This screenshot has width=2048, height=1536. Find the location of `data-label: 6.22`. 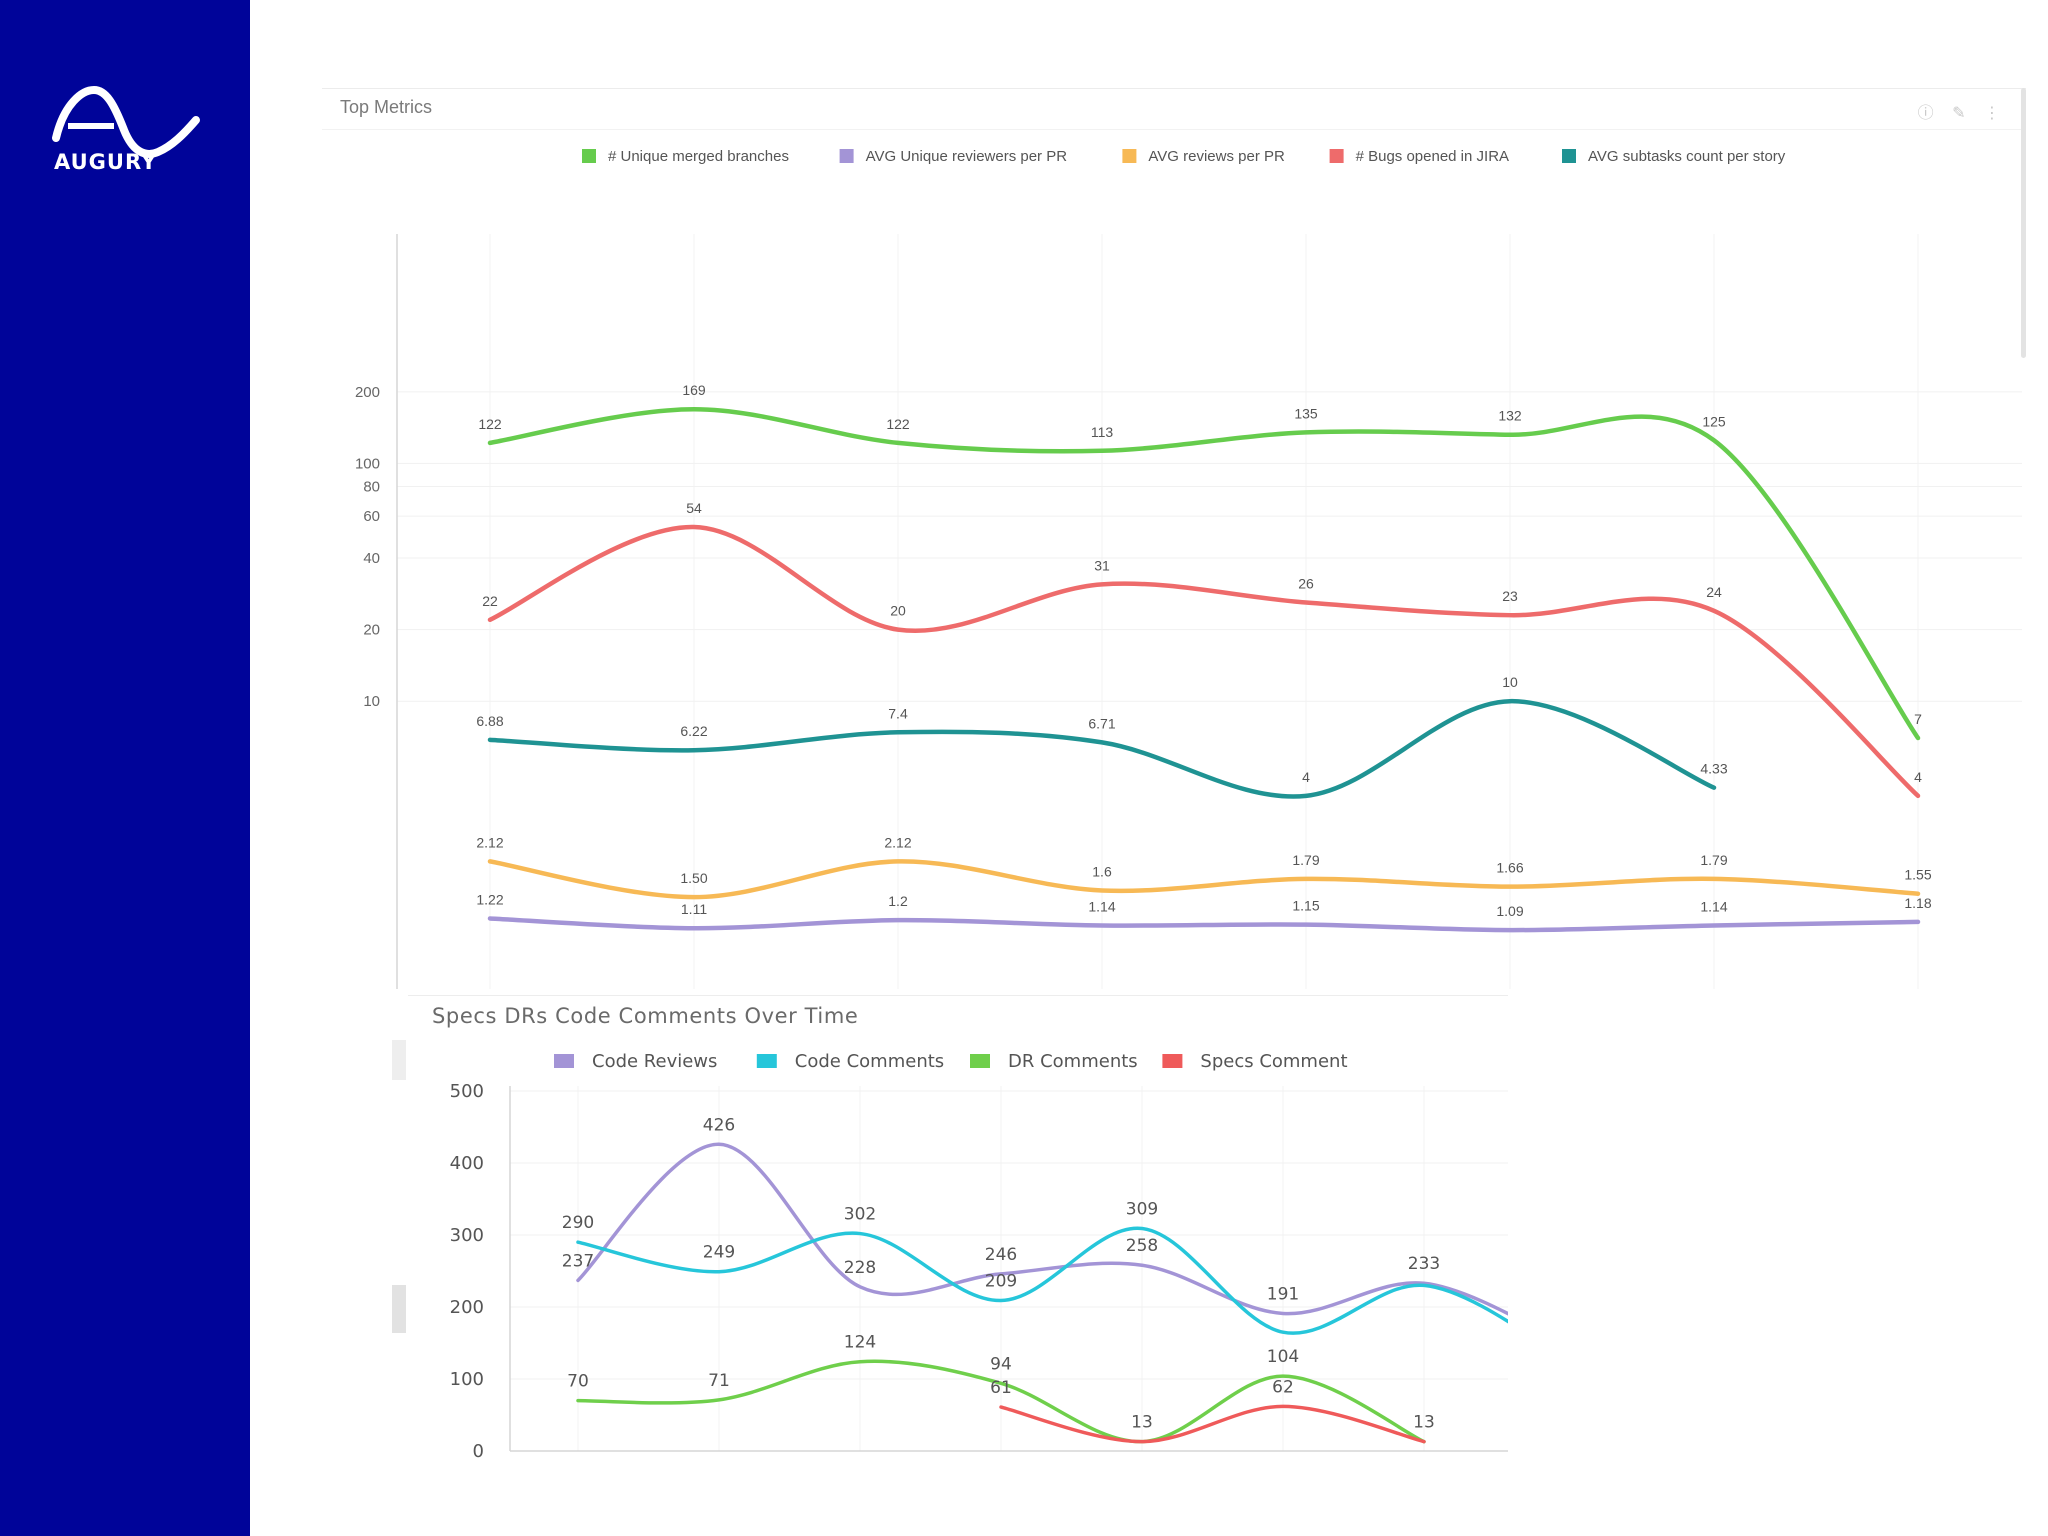

data-label: 6.22 is located at coordinates (693, 731).